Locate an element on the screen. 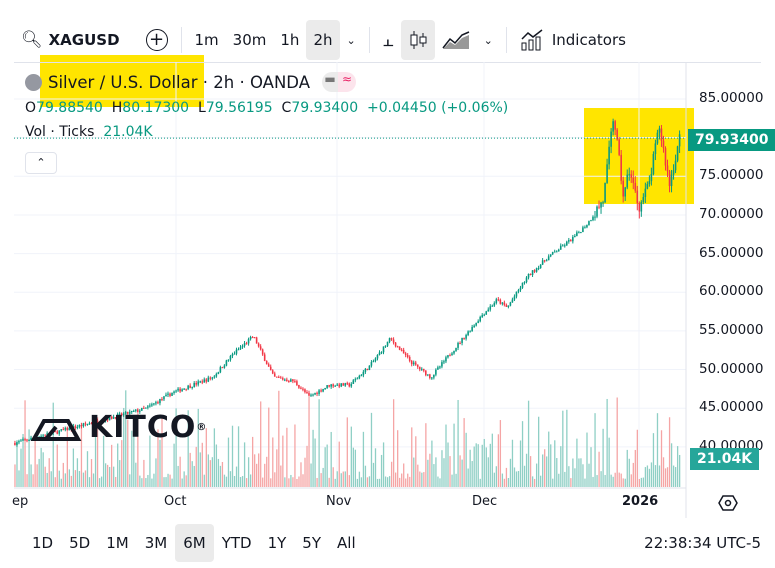 Image resolution: width=775 pixels, height=568 pixels. compare-button: + is located at coordinates (157, 40).